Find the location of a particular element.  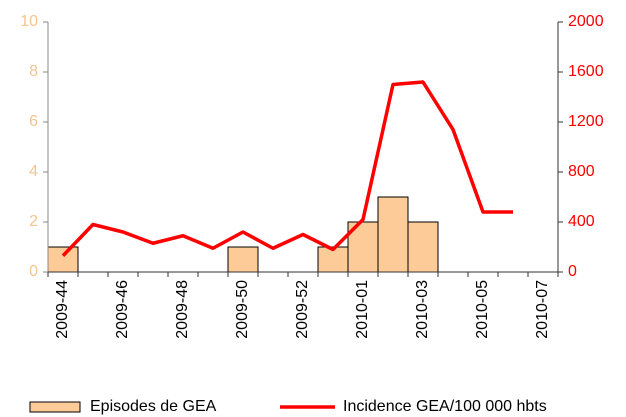

y2-tick-label: 0 is located at coordinates (572, 271).